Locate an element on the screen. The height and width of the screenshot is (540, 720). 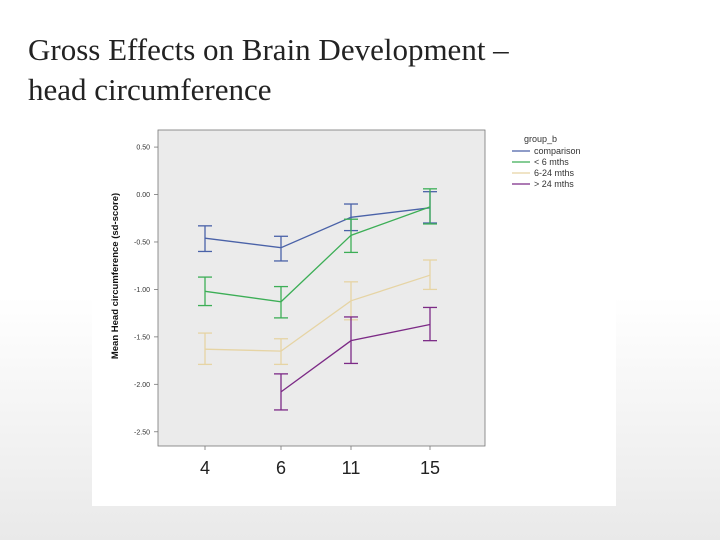
y-tick-label: -2.50 is located at coordinates (142, 432).